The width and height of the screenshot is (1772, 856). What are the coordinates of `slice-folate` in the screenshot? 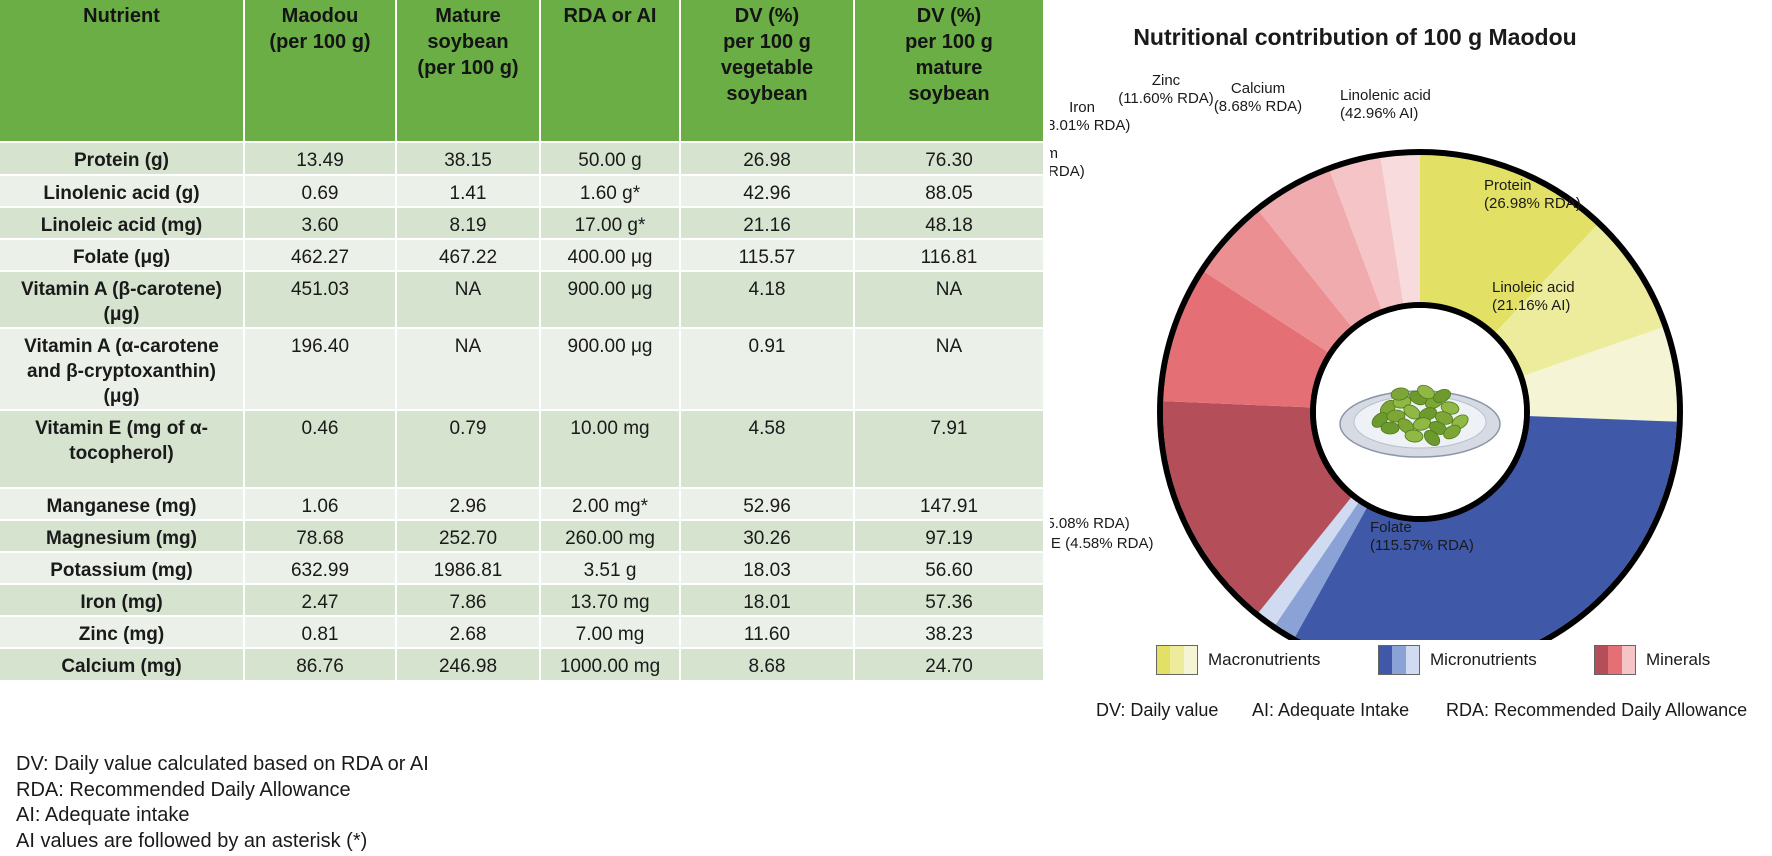 It's located at (1486, 528).